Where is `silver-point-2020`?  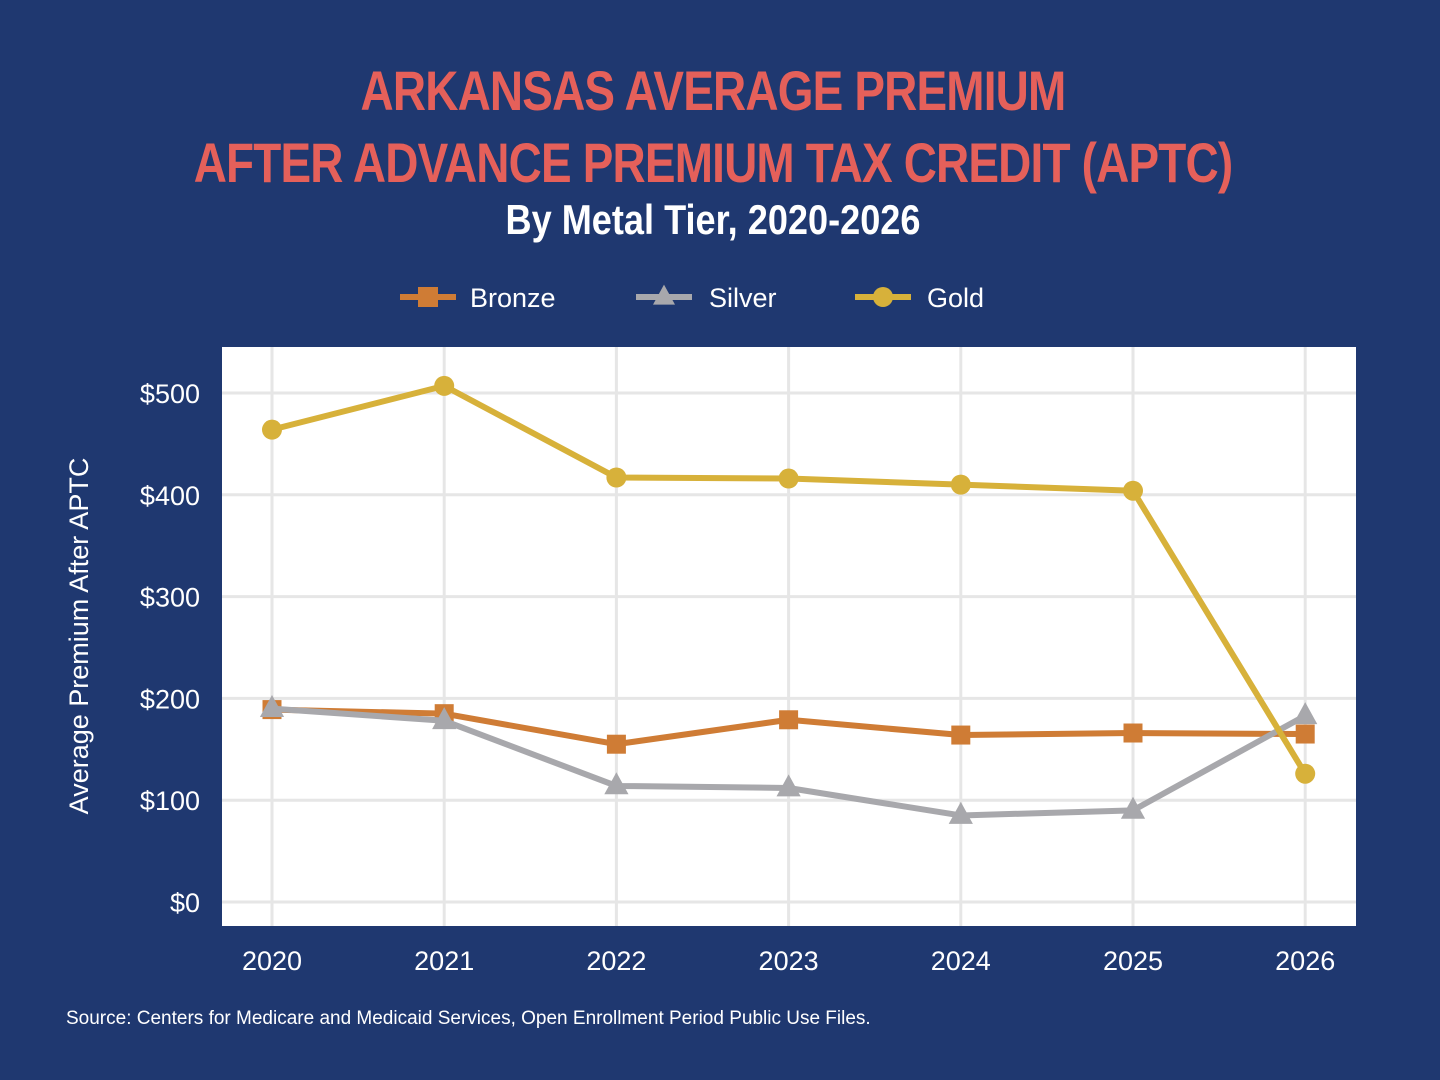 silver-point-2020 is located at coordinates (272, 705).